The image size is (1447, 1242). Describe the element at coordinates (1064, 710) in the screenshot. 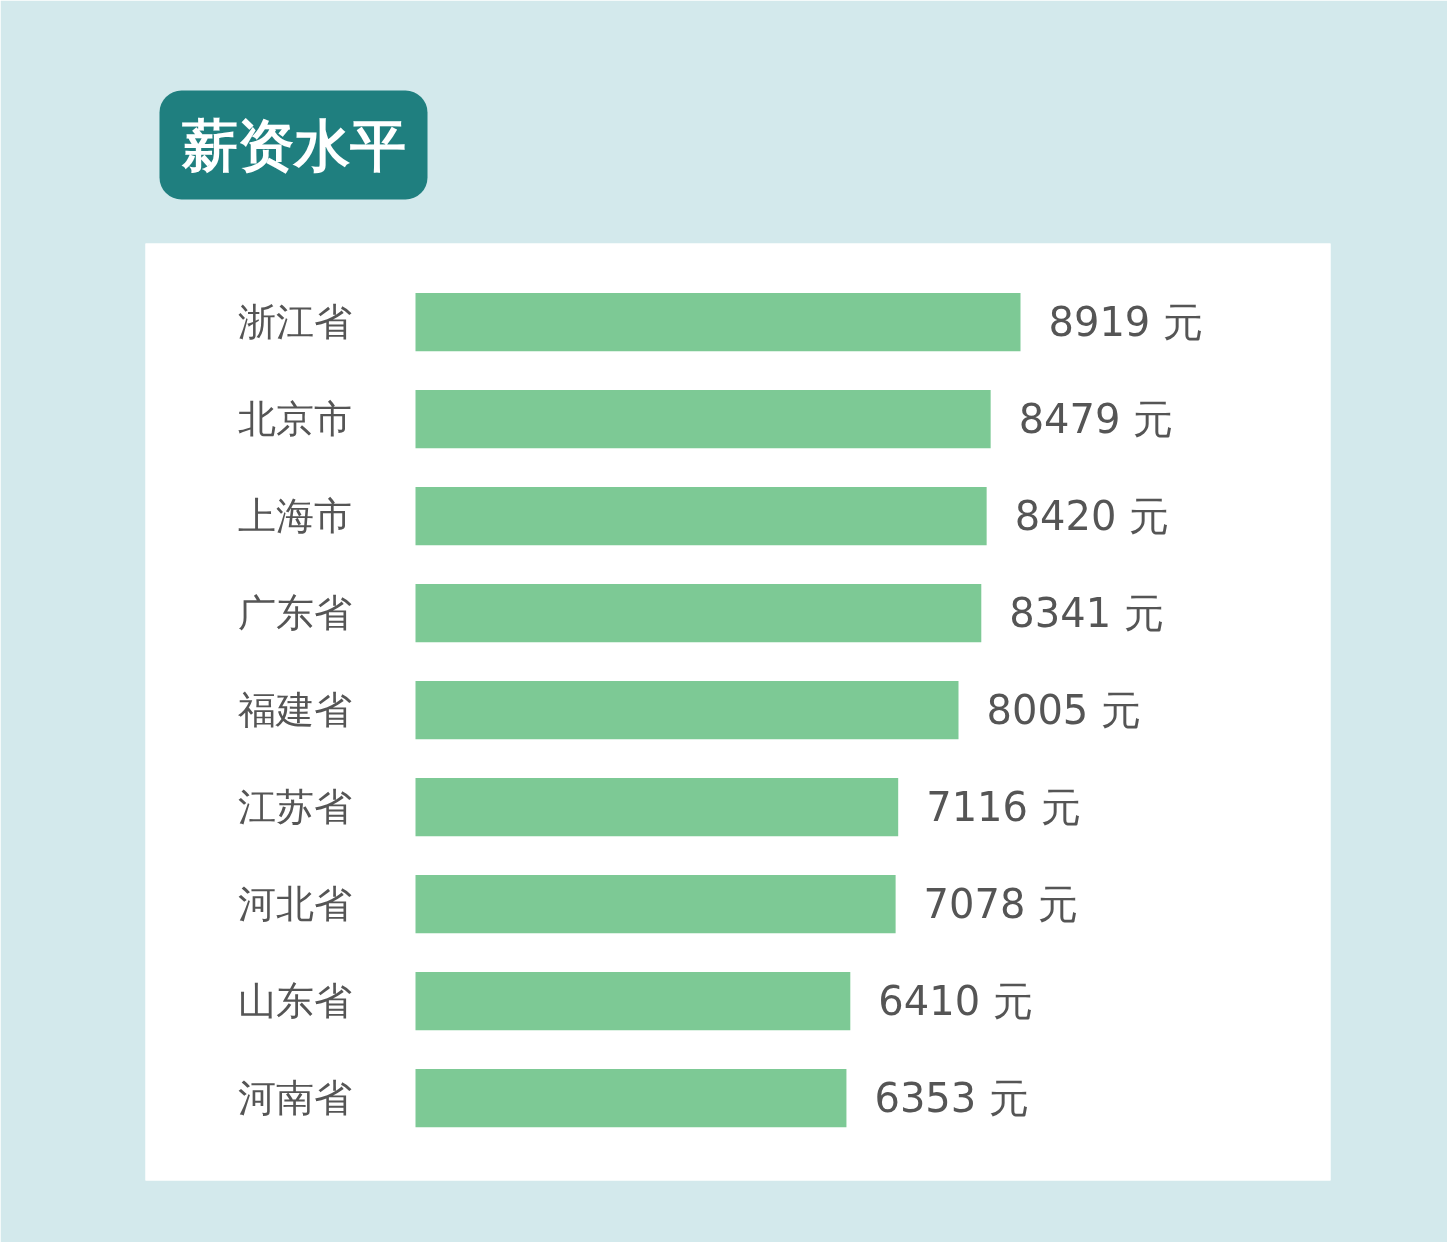

I see `data-label: 8005 元` at that location.